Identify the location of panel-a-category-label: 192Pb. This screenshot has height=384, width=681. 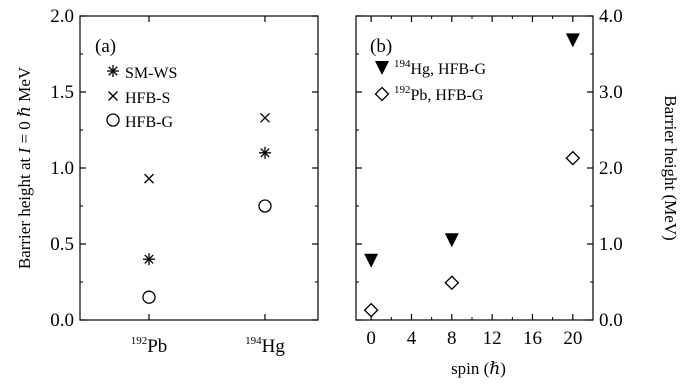
(149, 346).